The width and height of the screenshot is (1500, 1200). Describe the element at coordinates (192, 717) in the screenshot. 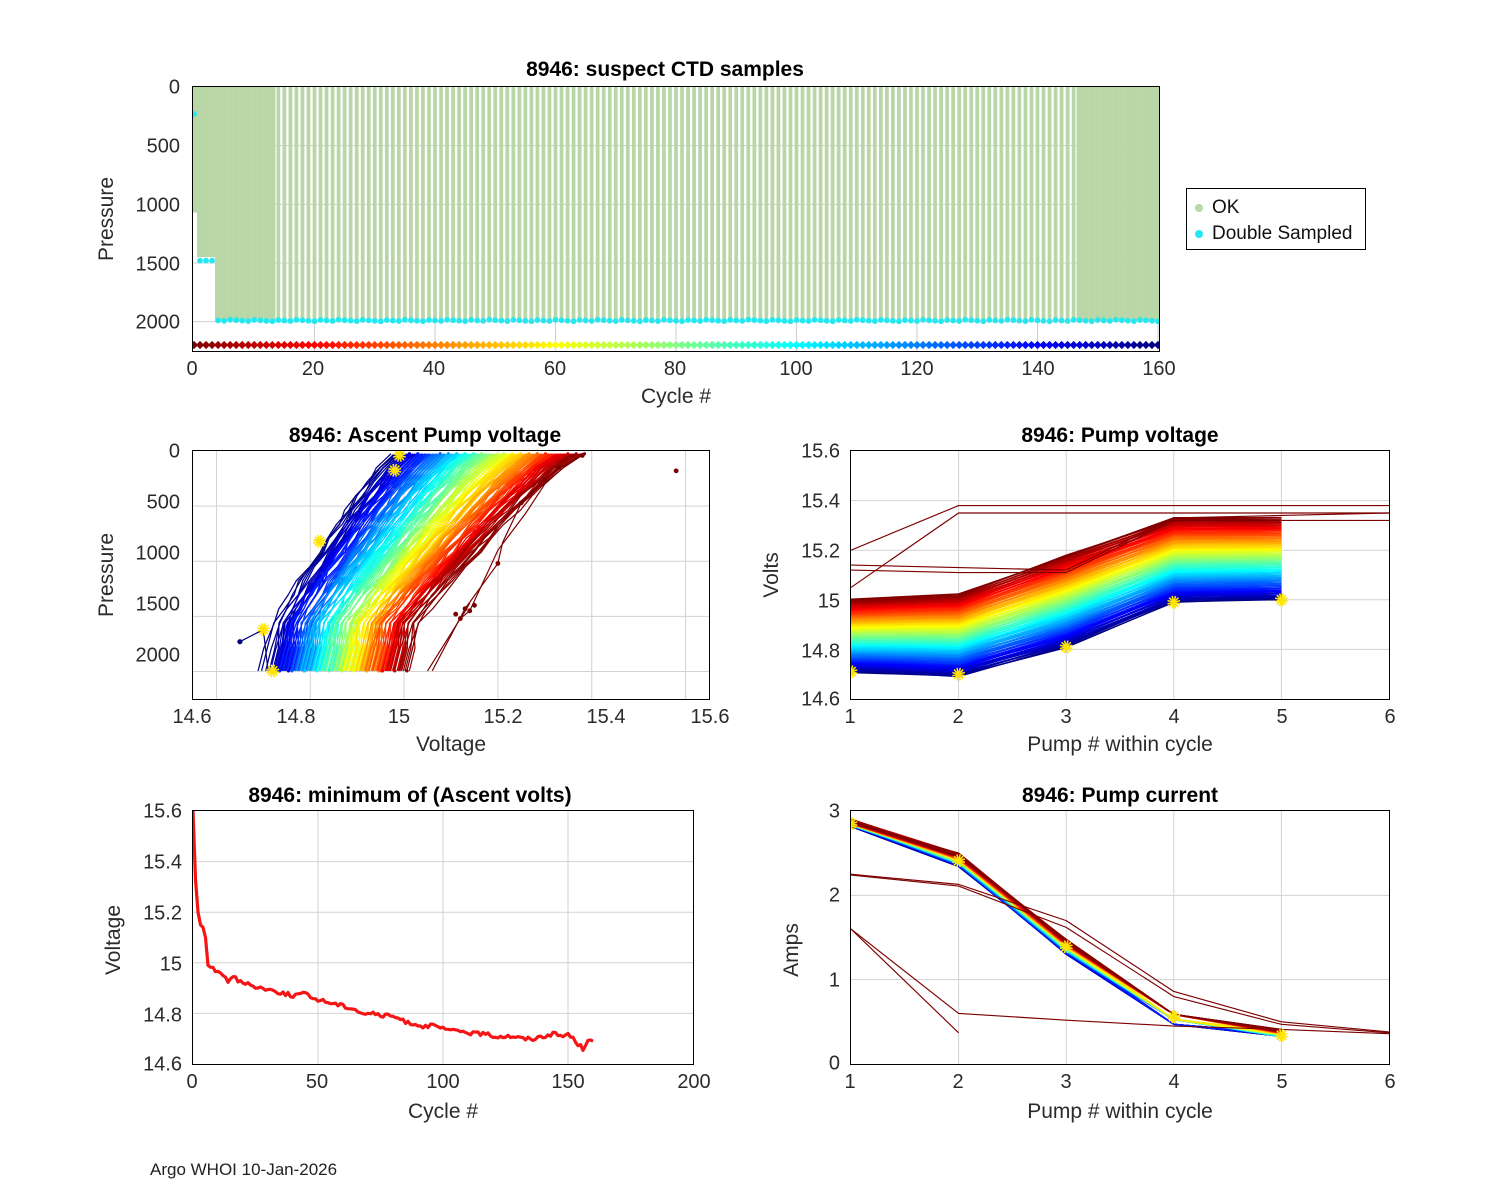

I see `ascent-xtick-146: 14.6` at that location.